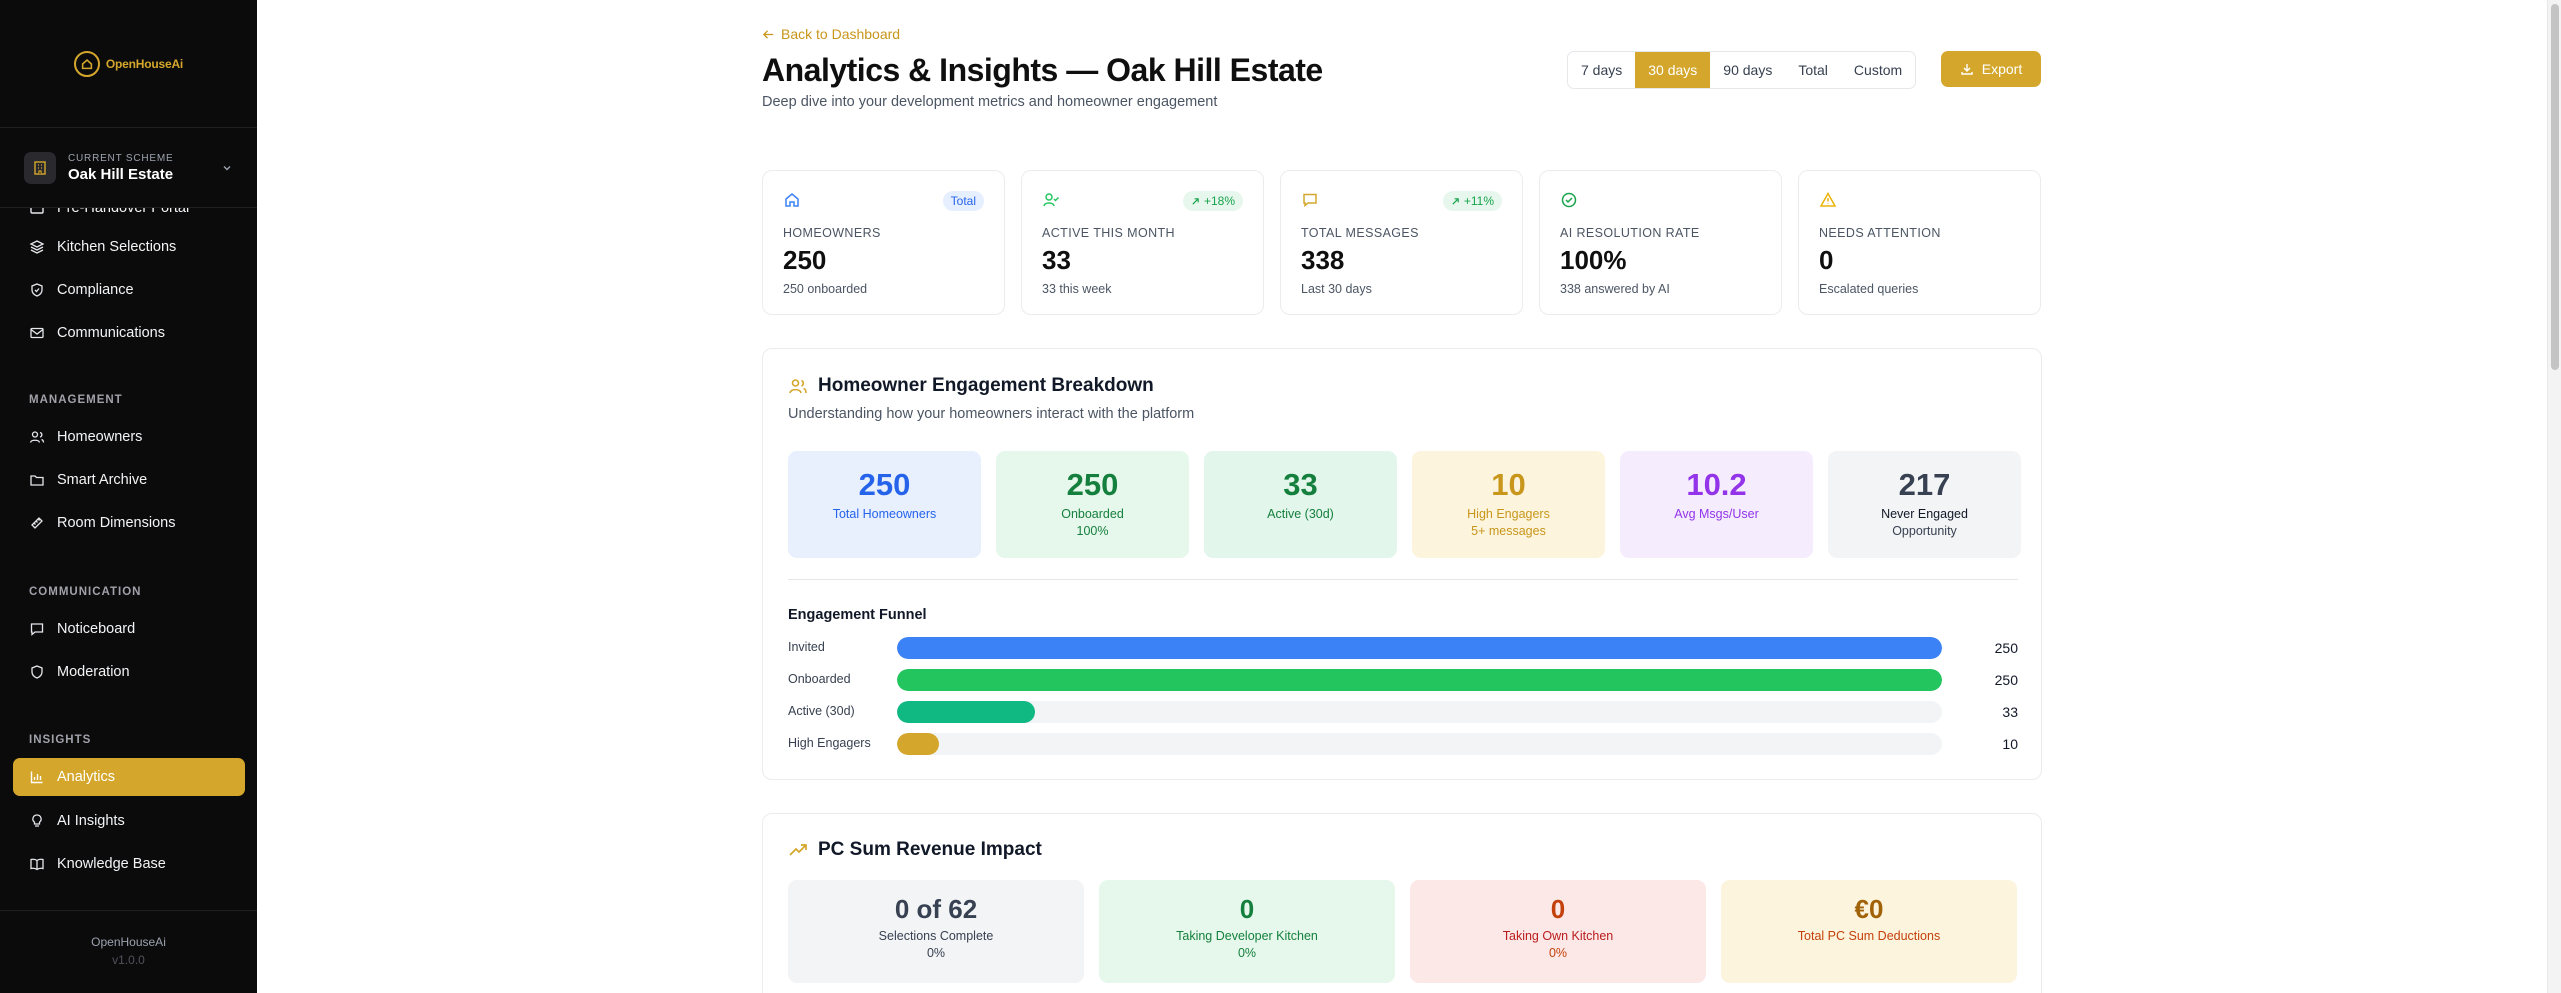 This screenshot has height=993, width=2561. What do you see at coordinates (85, 592) in the screenshot?
I see `section-title-communication: COMMUNICATION` at bounding box center [85, 592].